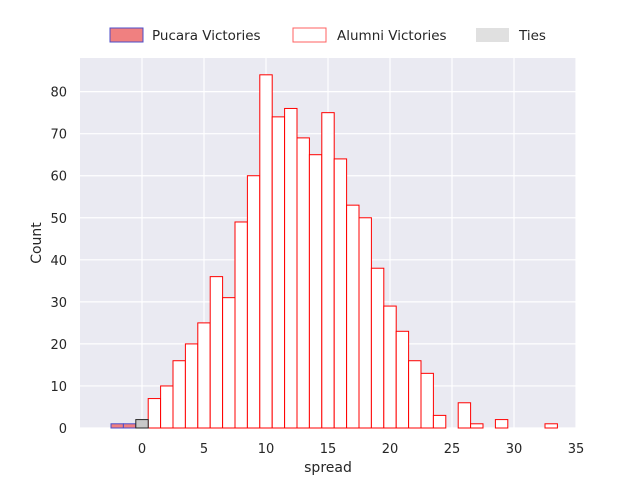 This screenshot has height=480, width=640. I want to click on x-tick-label: 35, so click(576, 449).